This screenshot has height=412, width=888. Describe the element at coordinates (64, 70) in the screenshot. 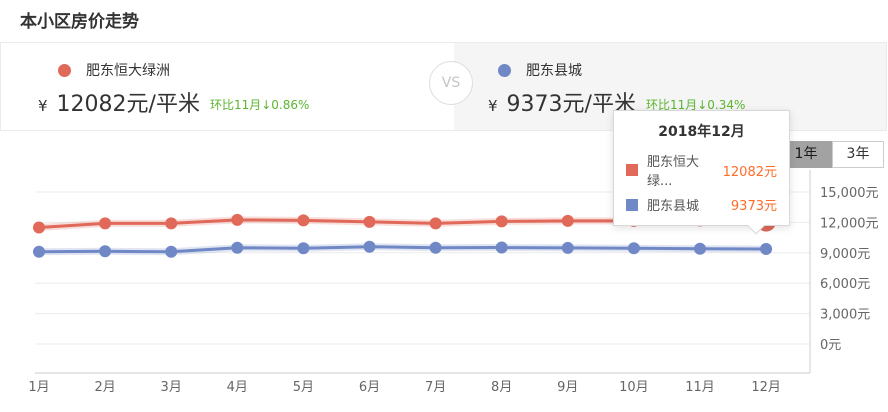

I see `red-series-dot-icon` at that location.